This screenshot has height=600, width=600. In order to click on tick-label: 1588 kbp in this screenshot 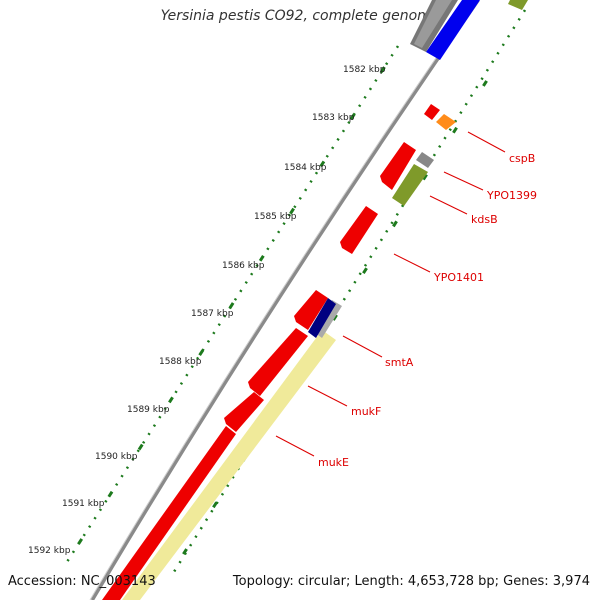, I will do `click(180, 362)`.